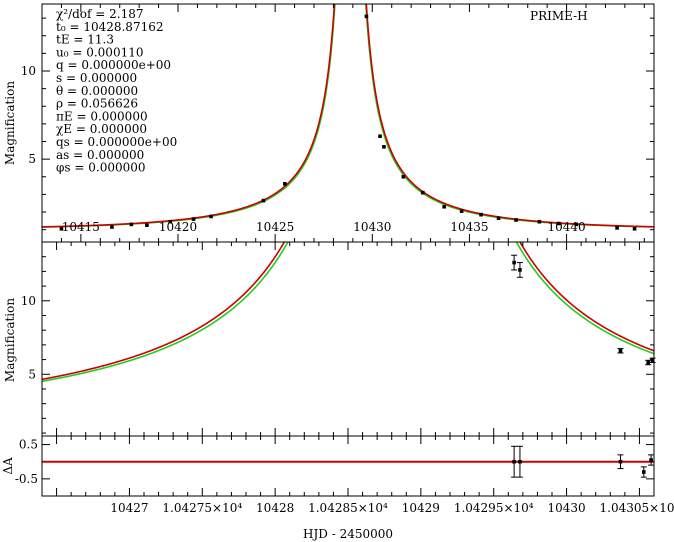 This screenshot has height=542, width=674. What do you see at coordinates (494, 508) in the screenshot?
I see `residual-x-tick-label: 1.04295×10⁴` at bounding box center [494, 508].